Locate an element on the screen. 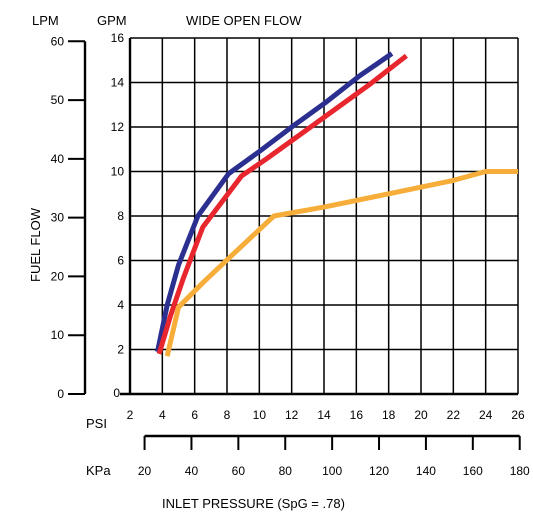 This screenshot has width=533, height=512. gpm-tick-label: 6 is located at coordinates (120, 261).